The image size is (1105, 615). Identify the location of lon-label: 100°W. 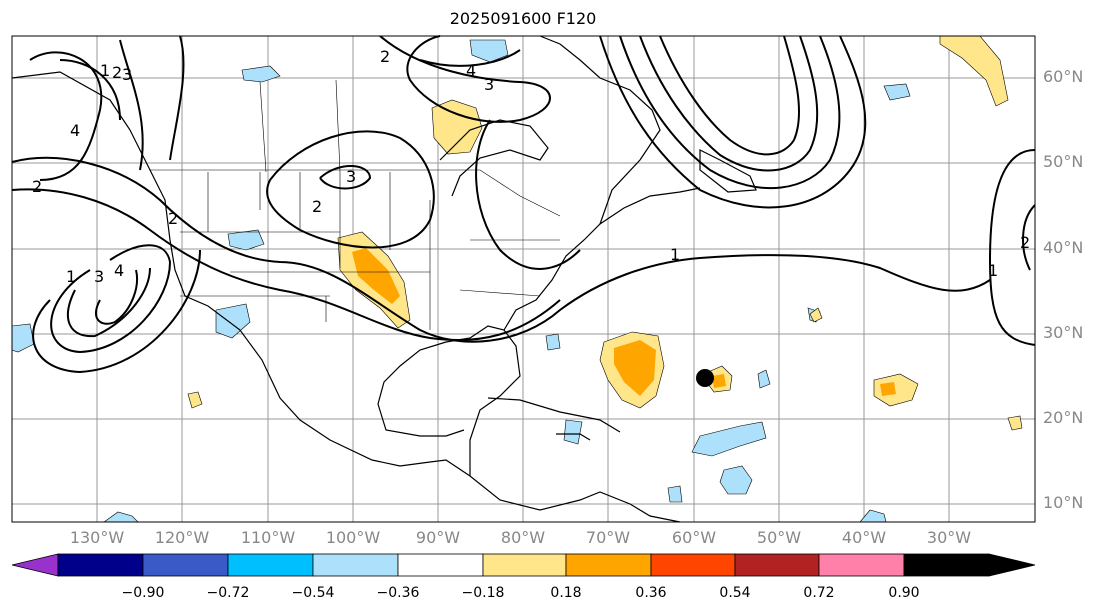
(353, 537).